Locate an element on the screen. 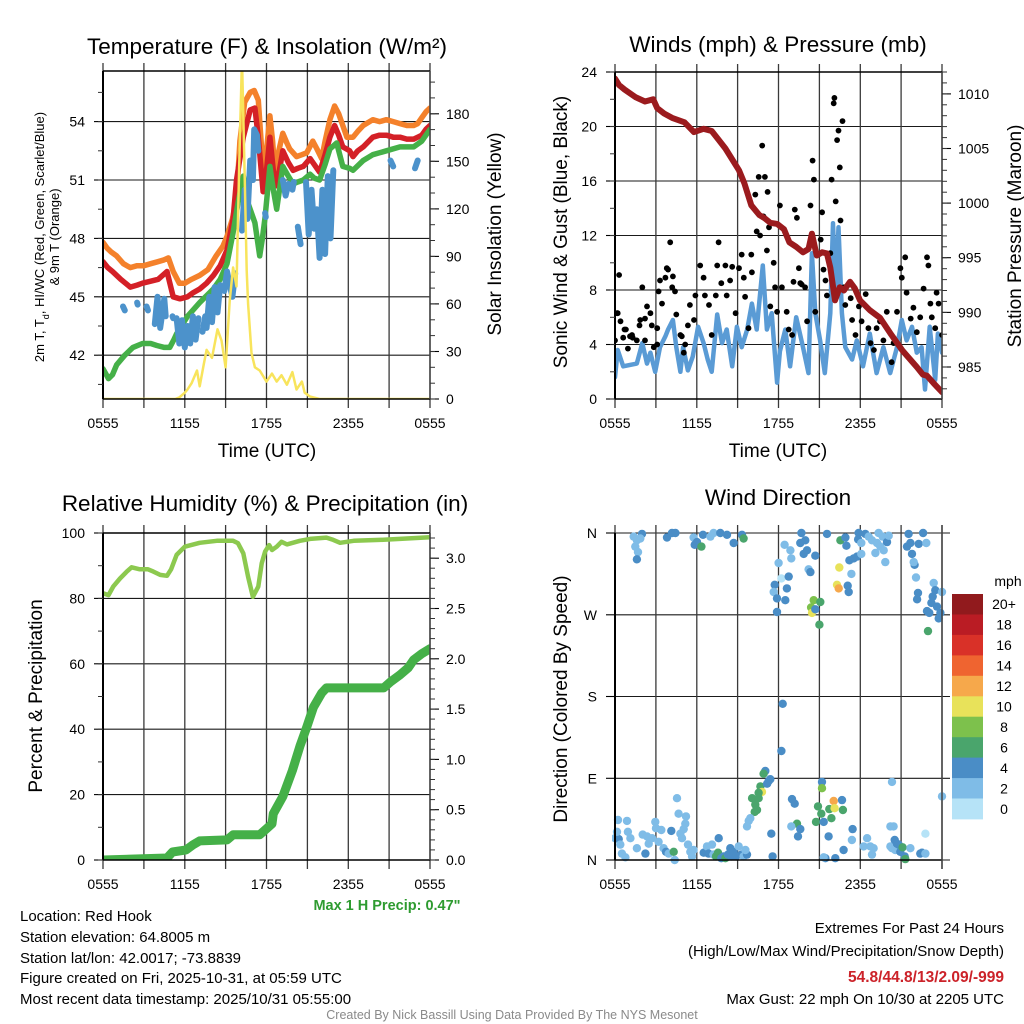 This screenshot has width=1024, height=1024. x-tick-label: 2355 is located at coordinates (860, 423).